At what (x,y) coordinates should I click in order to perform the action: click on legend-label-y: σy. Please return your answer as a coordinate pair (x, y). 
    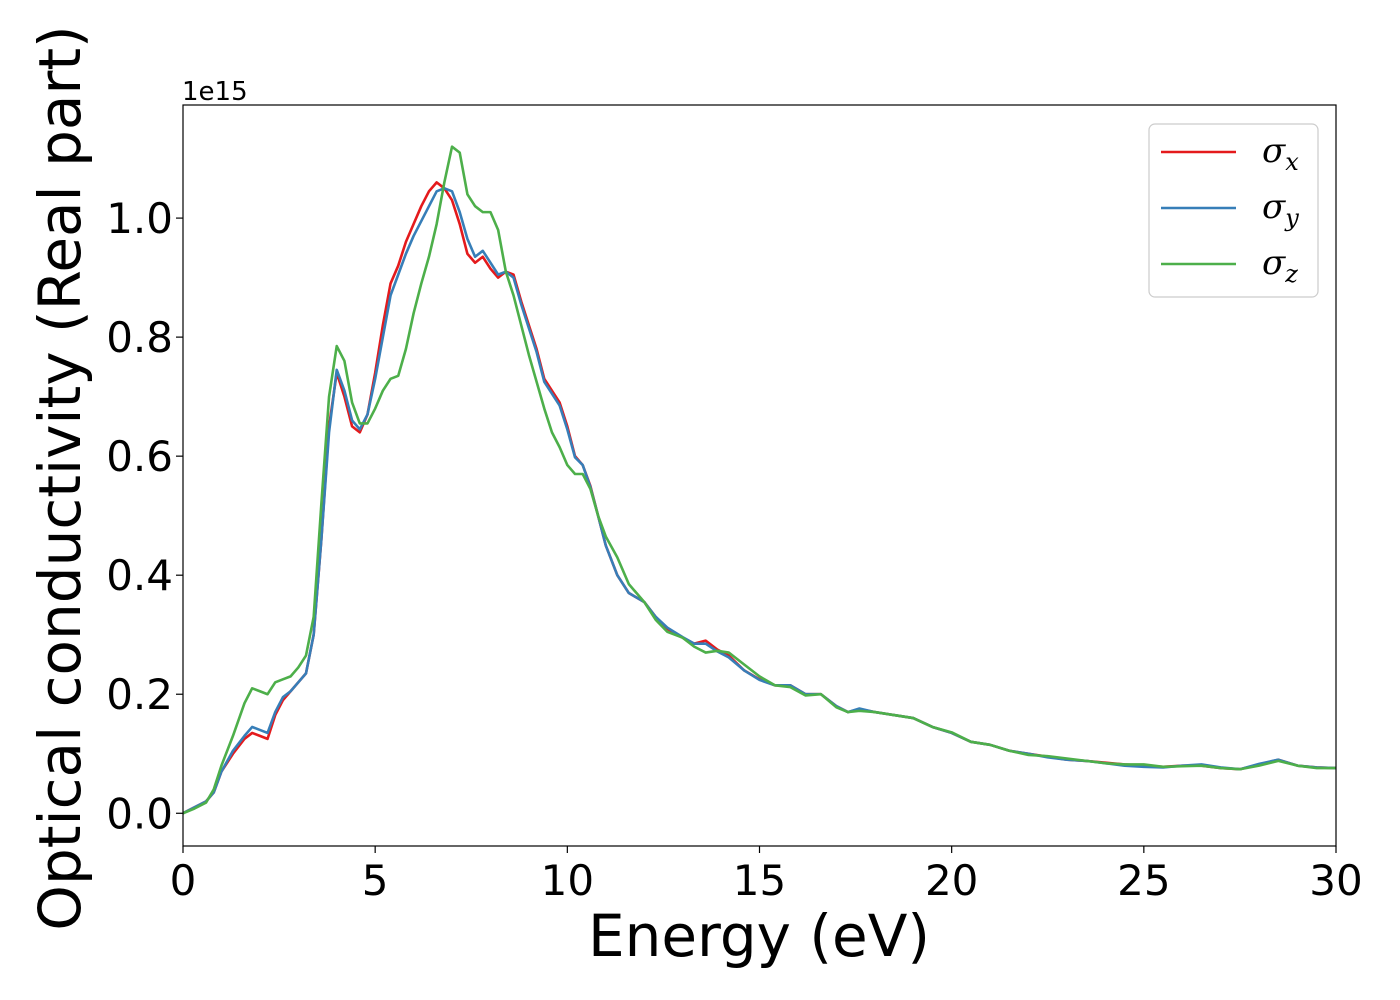
    Looking at the image, I should click on (1280, 209).